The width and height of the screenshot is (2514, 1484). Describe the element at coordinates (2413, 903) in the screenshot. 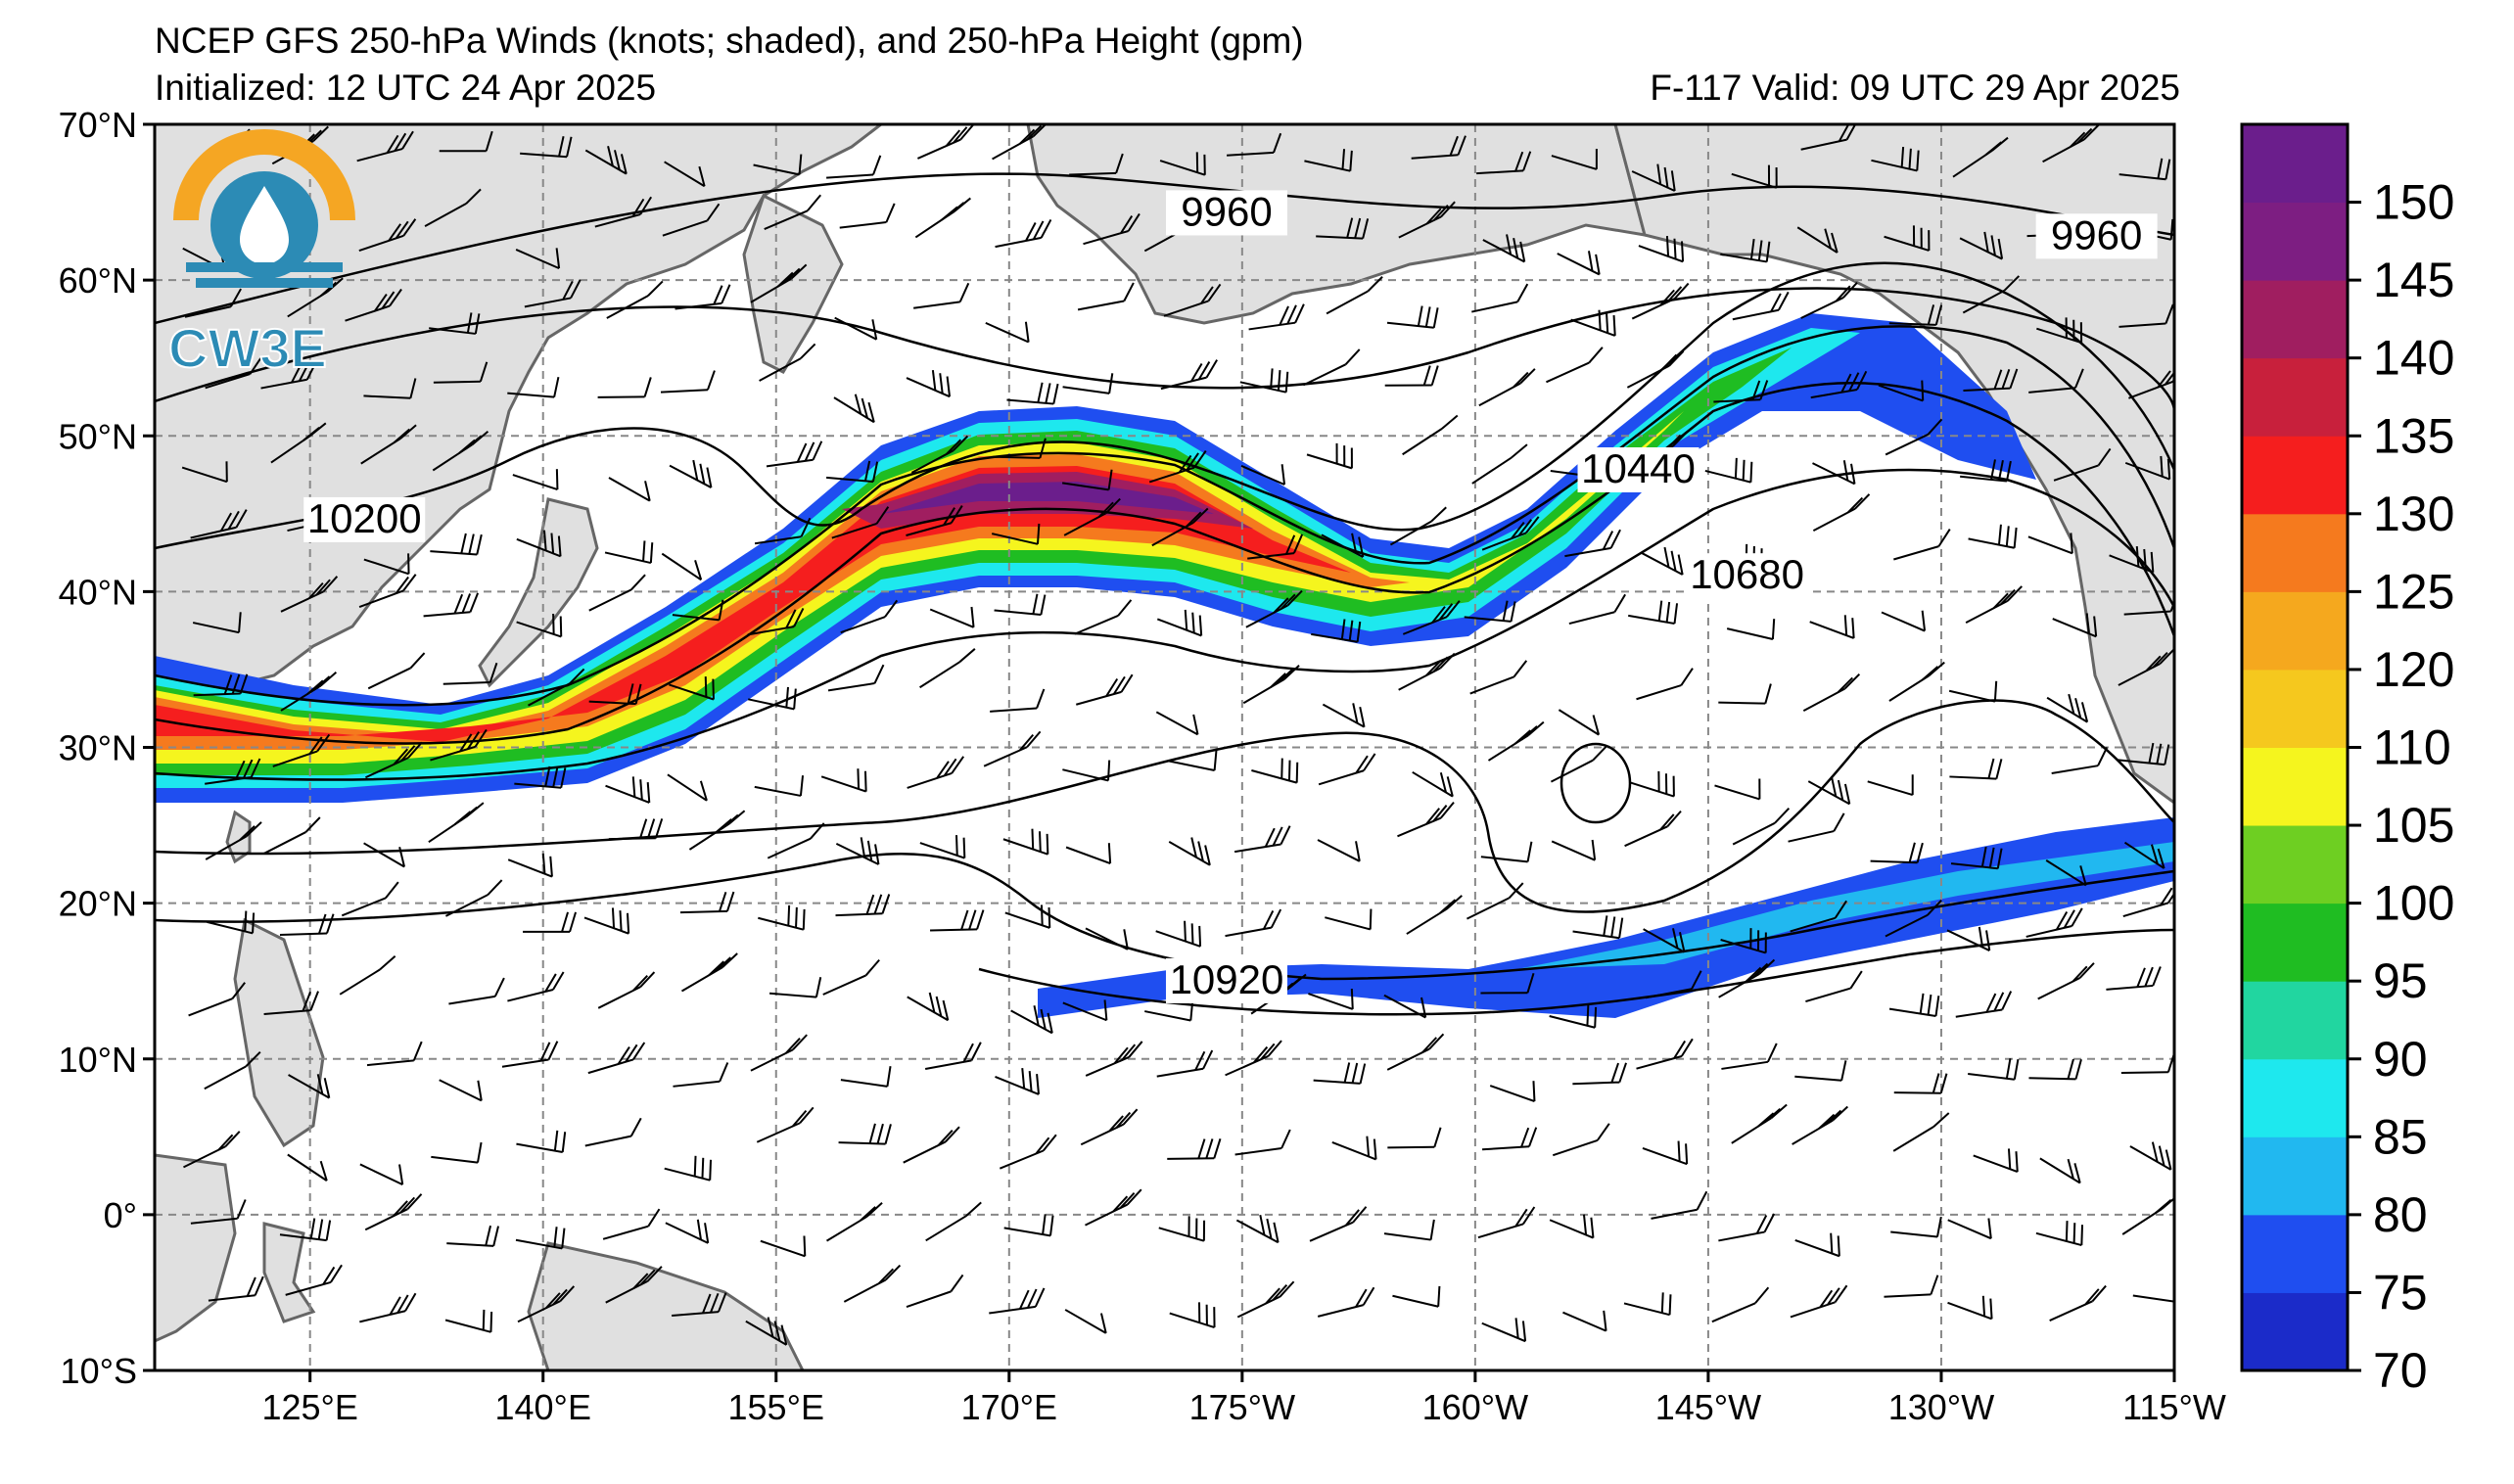

I see `colorbar-tick-label: 100` at that location.